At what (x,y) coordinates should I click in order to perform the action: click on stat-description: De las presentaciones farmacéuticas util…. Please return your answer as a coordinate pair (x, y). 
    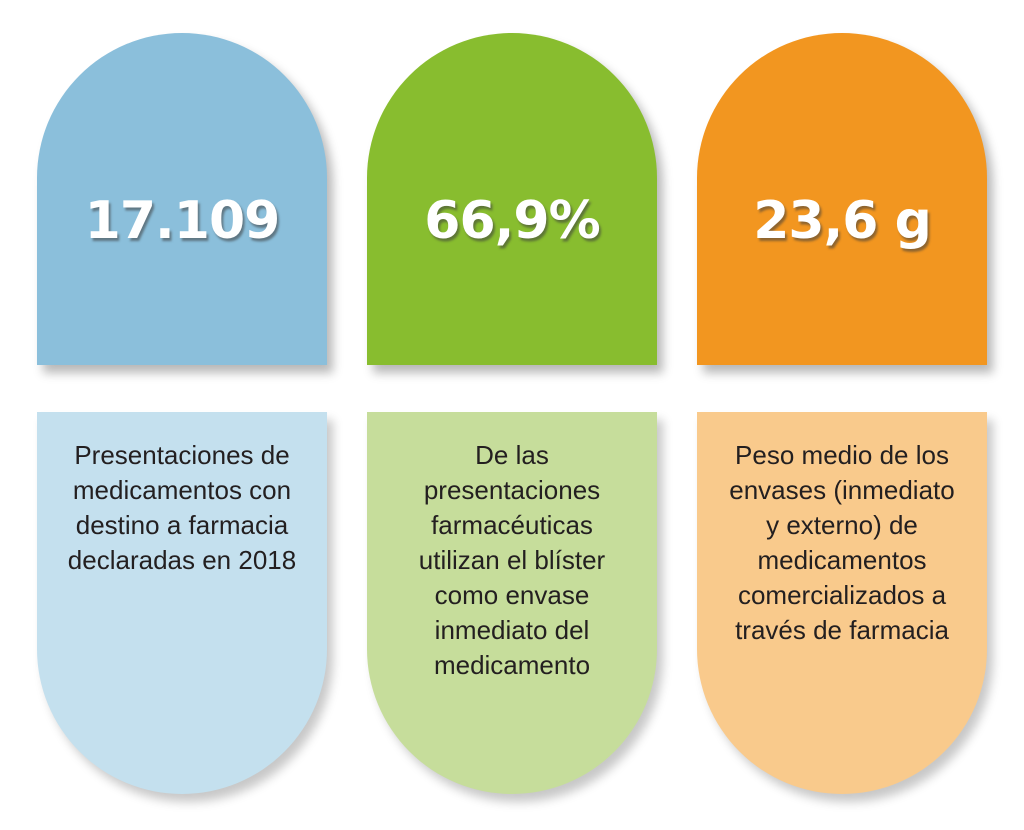
    Looking at the image, I should click on (512, 560).